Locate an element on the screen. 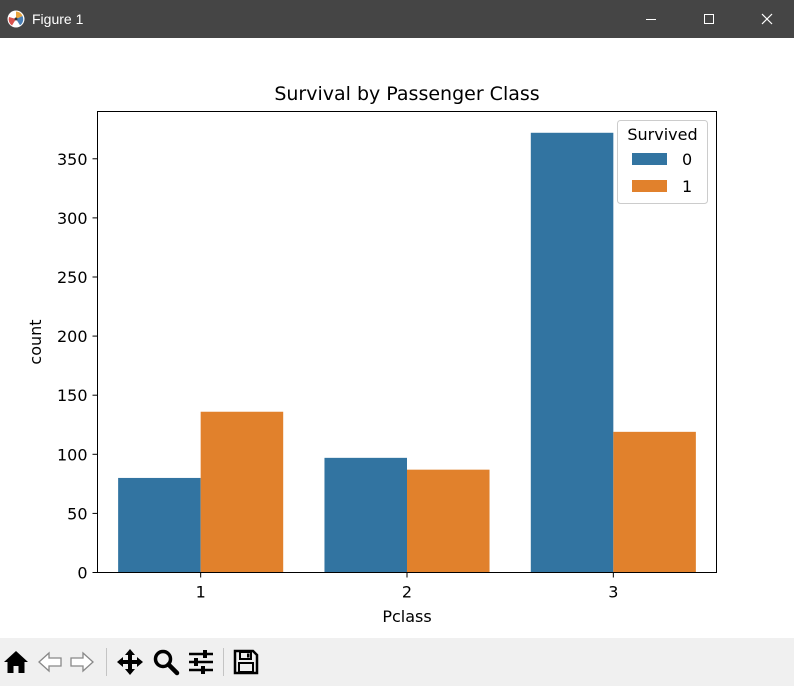 Image resolution: width=794 pixels, height=686 pixels. minimize-icon is located at coordinates (651, 19).